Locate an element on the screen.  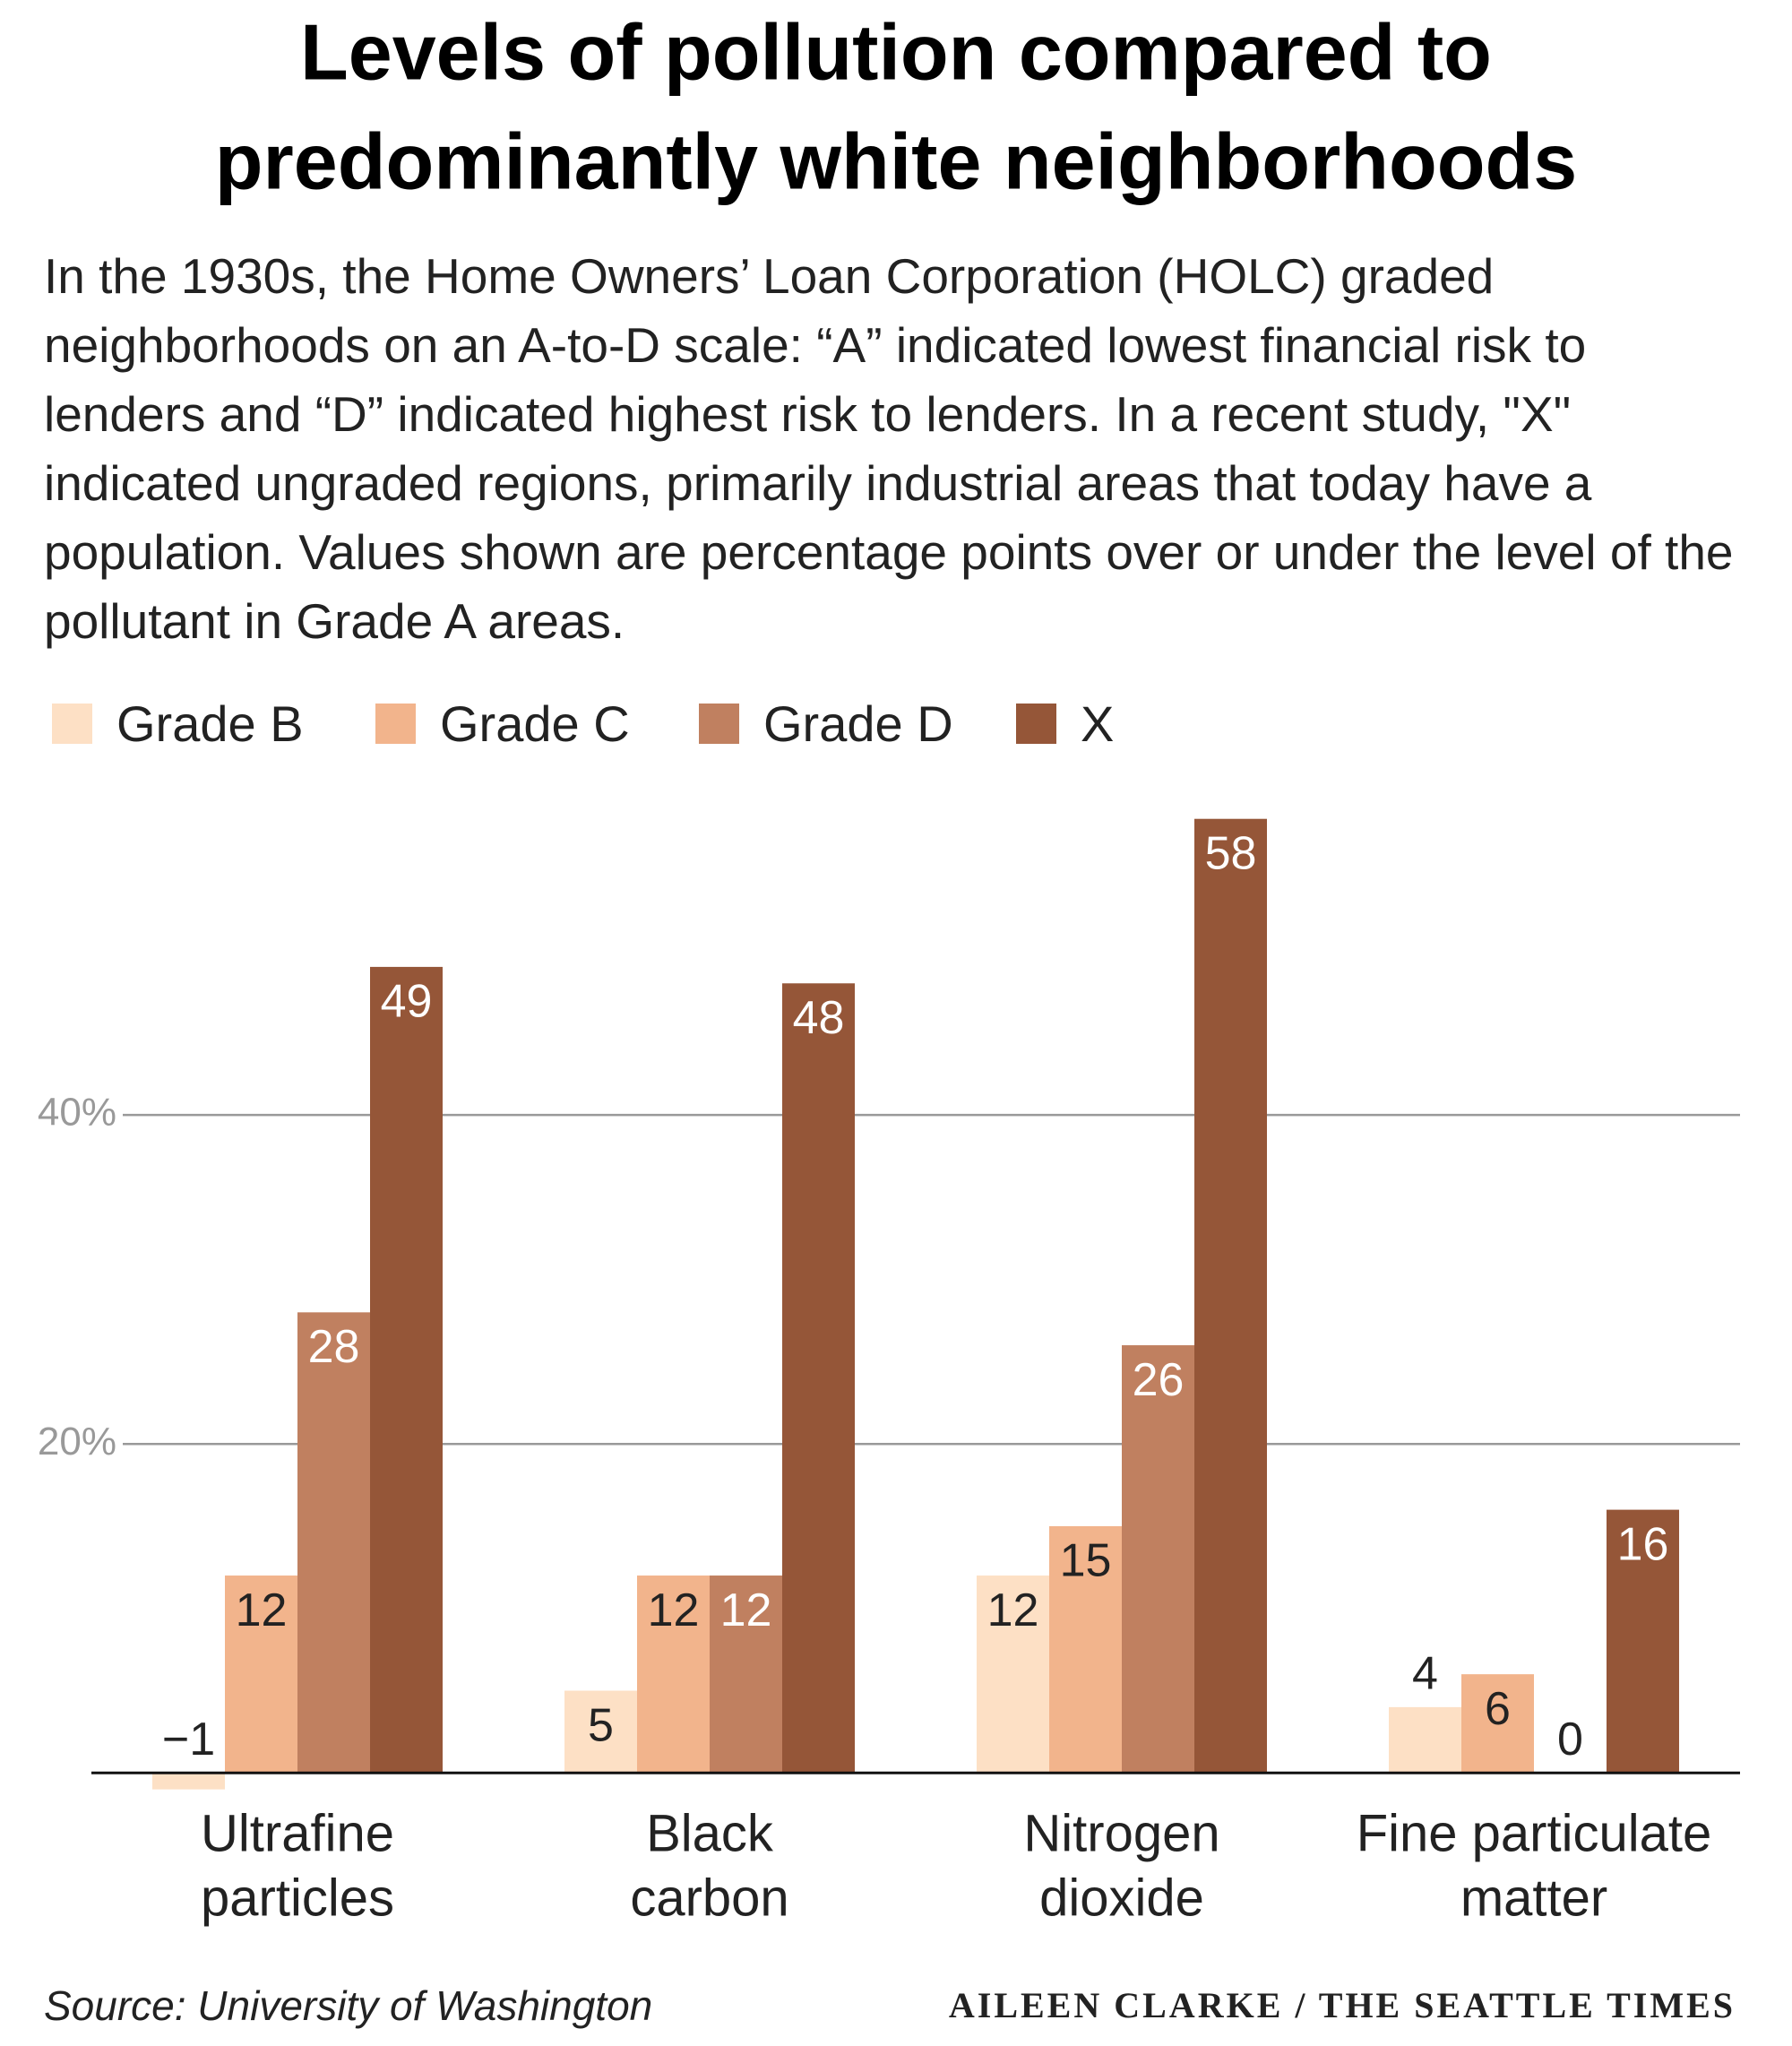
legend-label: X is located at coordinates (1097, 723).